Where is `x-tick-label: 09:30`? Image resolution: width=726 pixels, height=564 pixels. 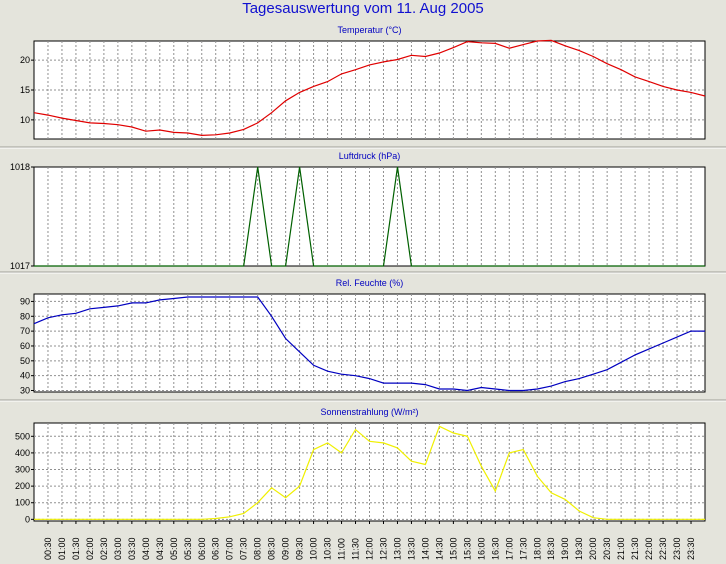
x-tick-label: 09:30 is located at coordinates (300, 548).